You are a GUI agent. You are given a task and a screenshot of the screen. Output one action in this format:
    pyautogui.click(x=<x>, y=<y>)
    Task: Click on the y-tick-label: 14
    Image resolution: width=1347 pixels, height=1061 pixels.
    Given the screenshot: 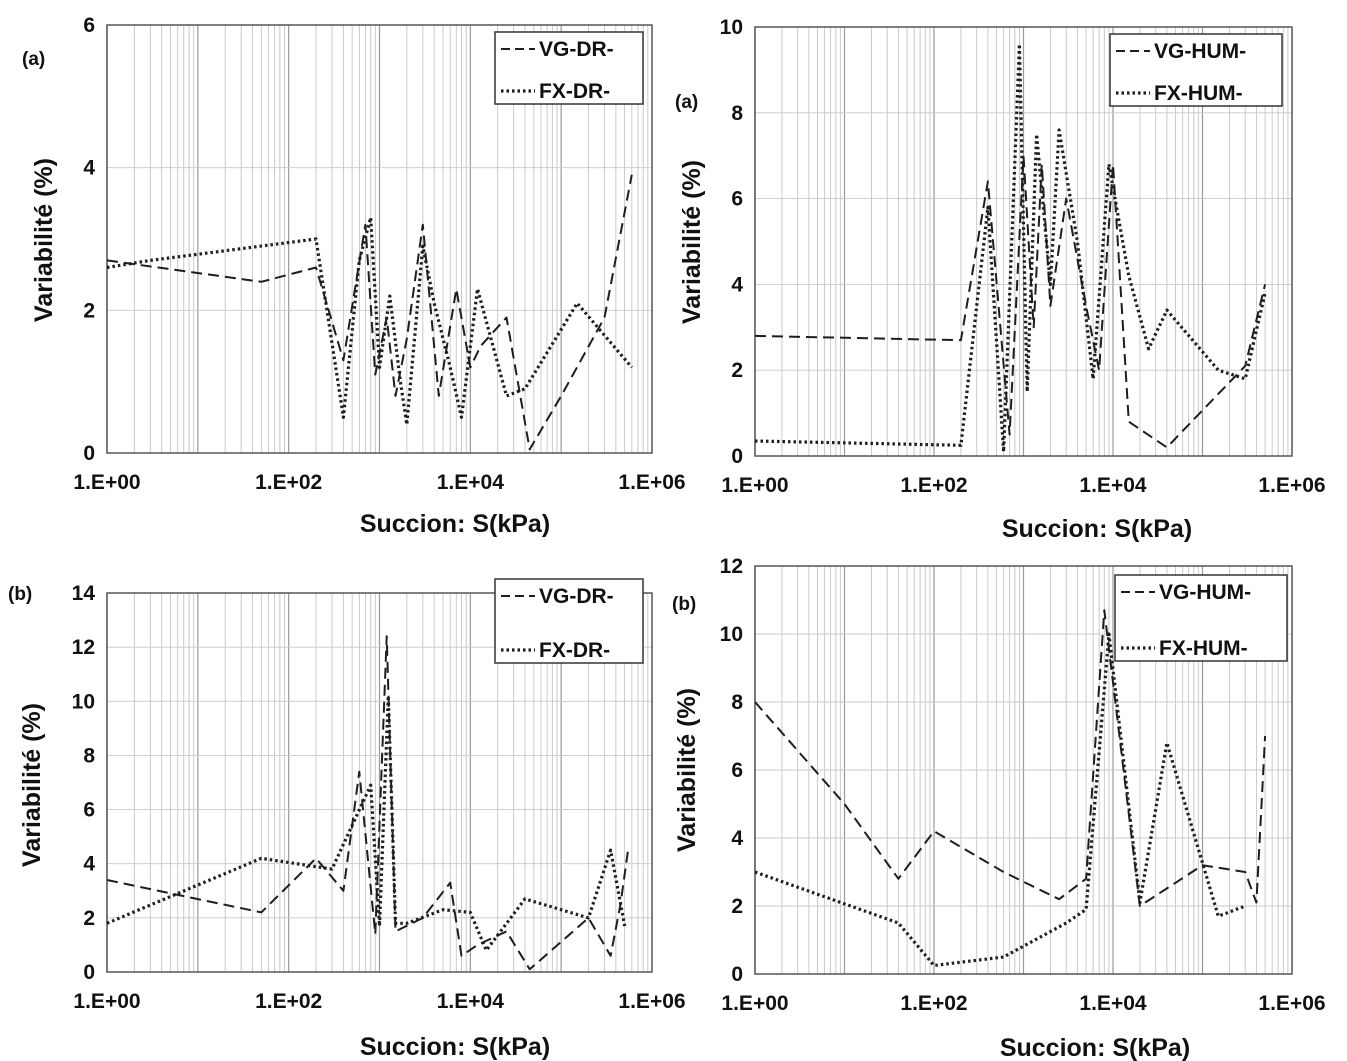 What is the action you would take?
    pyautogui.click(x=84, y=593)
    